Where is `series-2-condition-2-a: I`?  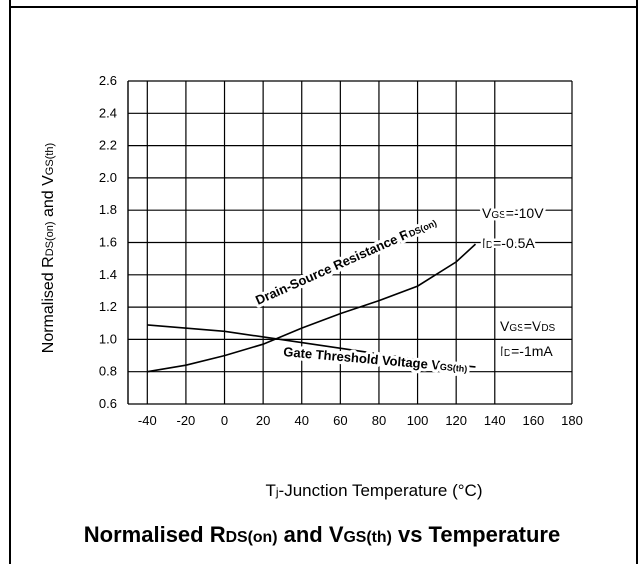 series-2-condition-2-a: I is located at coordinates (502, 351).